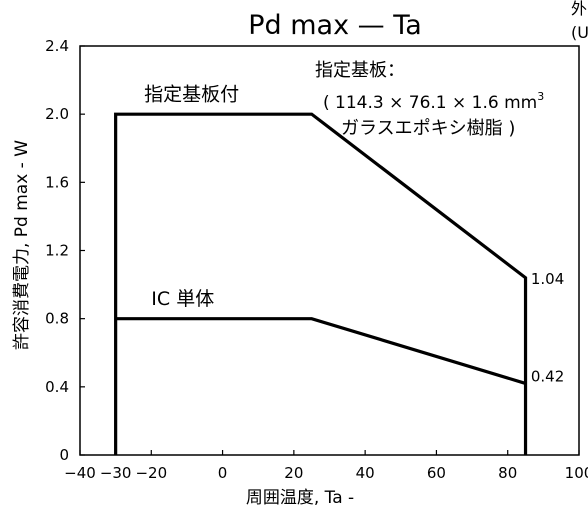 This screenshot has height=513, width=588. I want to click on series-label-1: 指定基板付, so click(191, 95).